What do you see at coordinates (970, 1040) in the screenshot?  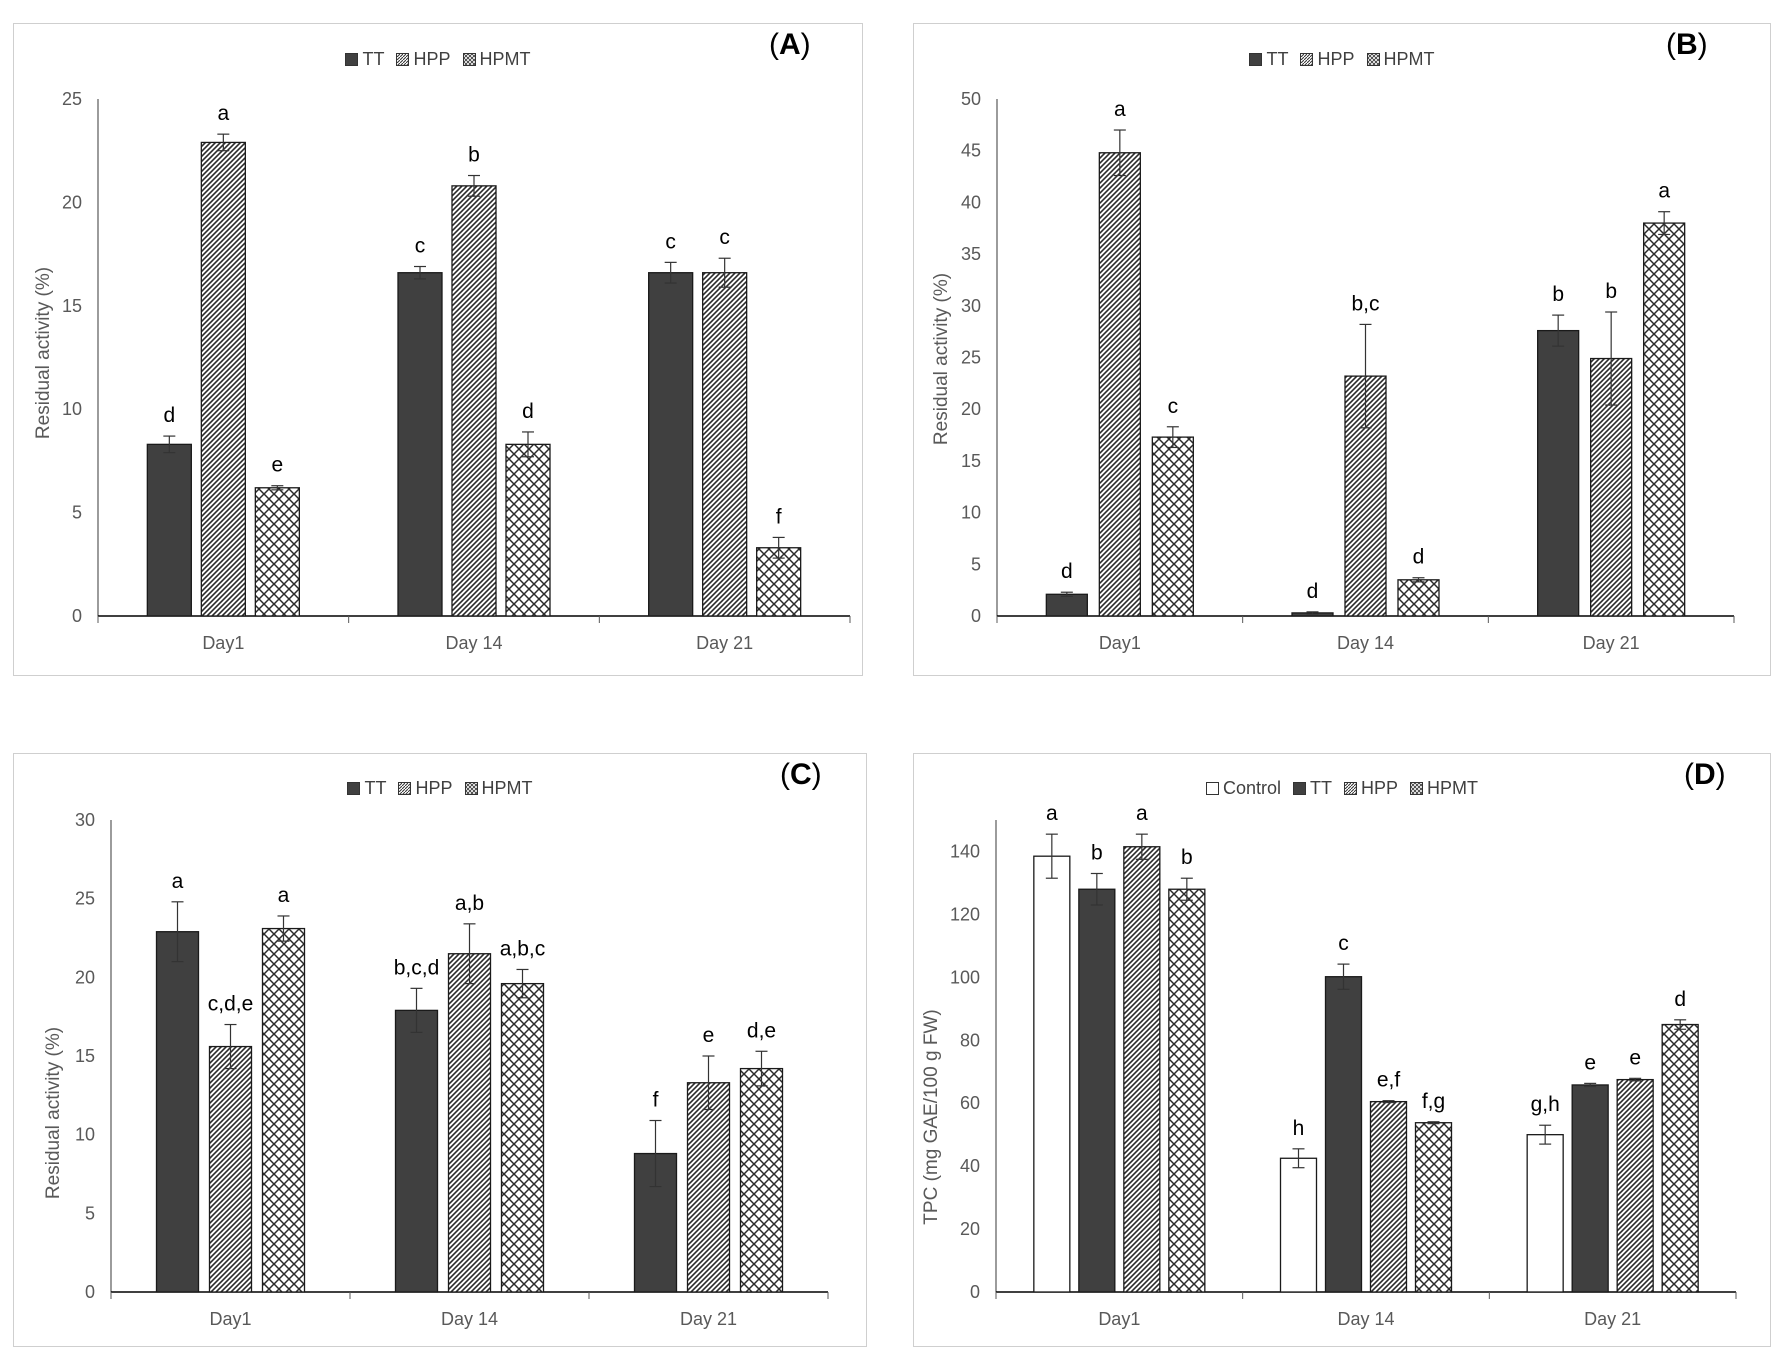 I see `y-tick-label: 80` at bounding box center [970, 1040].